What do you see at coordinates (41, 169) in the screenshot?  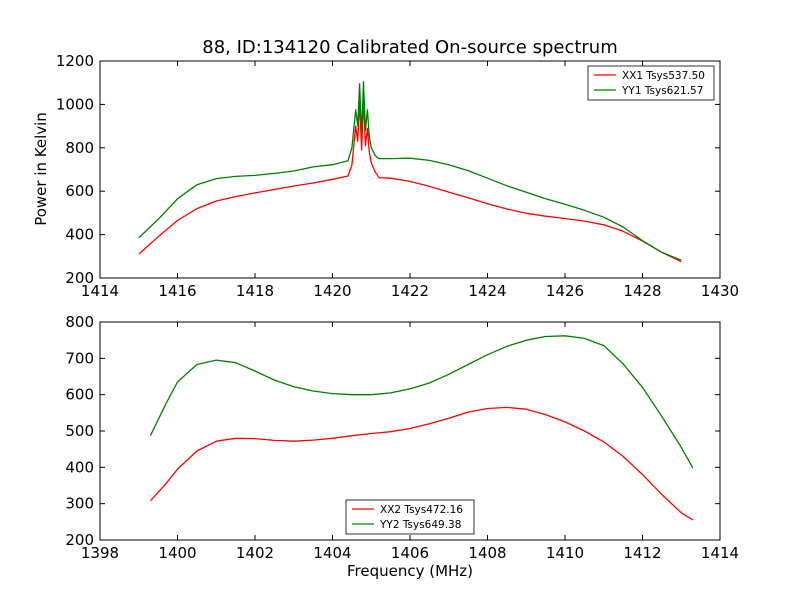 I see `y-axis-label: Power in Kelvin` at bounding box center [41, 169].